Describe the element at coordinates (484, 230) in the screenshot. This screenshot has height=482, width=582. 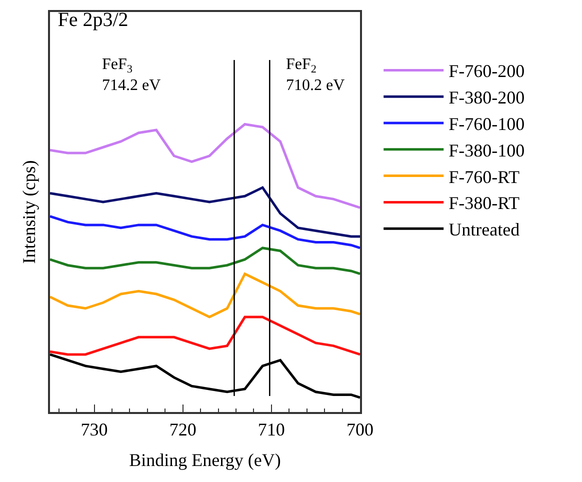
I see `legend-label: Untreated` at that location.